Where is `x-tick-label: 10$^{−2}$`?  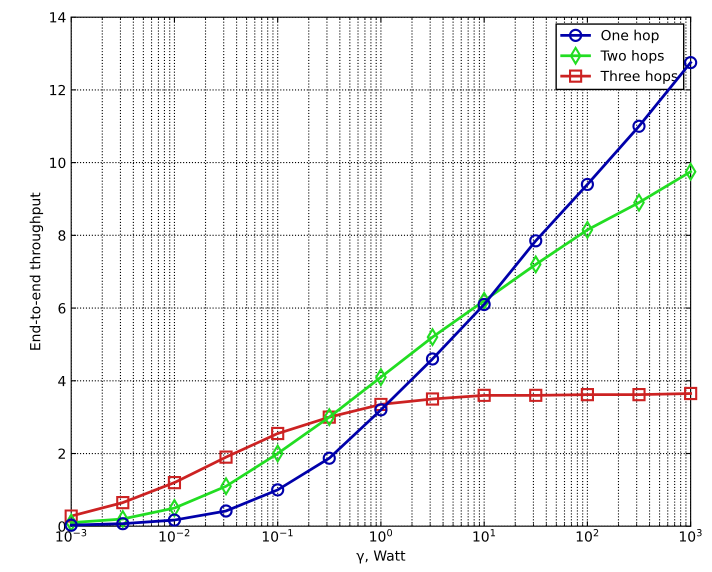 x-tick-label: 10$^{−2}$ is located at coordinates (175, 535).